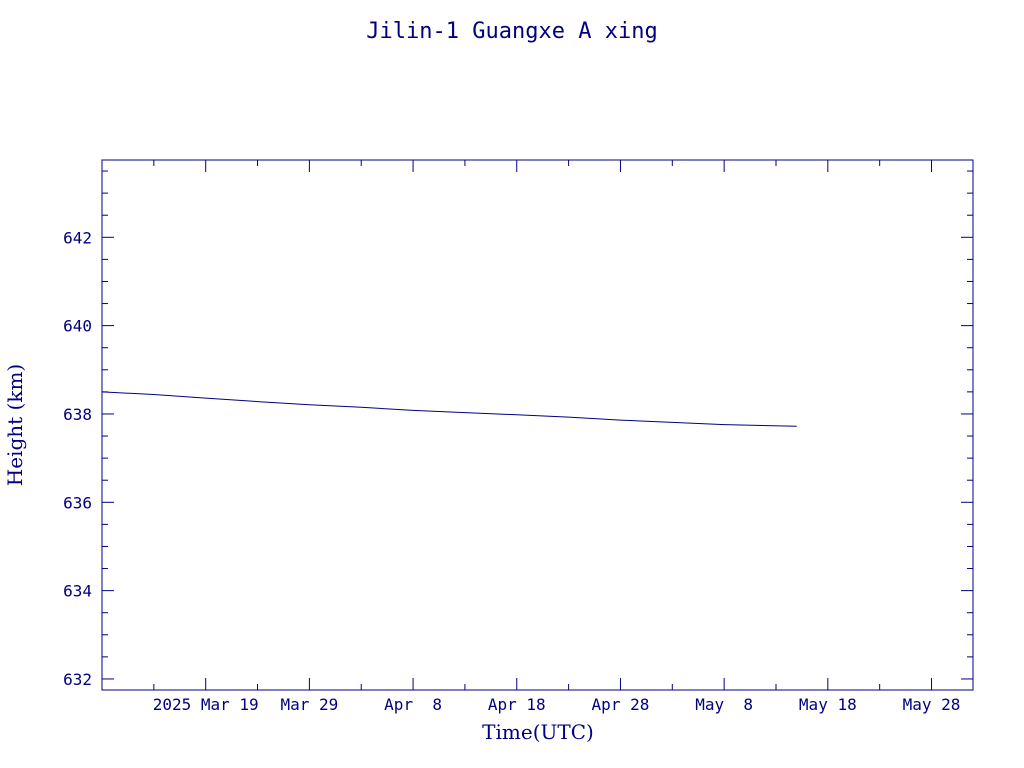 The image size is (1024, 768). What do you see at coordinates (724, 704) in the screenshot?
I see `x-tick-label: May 8` at bounding box center [724, 704].